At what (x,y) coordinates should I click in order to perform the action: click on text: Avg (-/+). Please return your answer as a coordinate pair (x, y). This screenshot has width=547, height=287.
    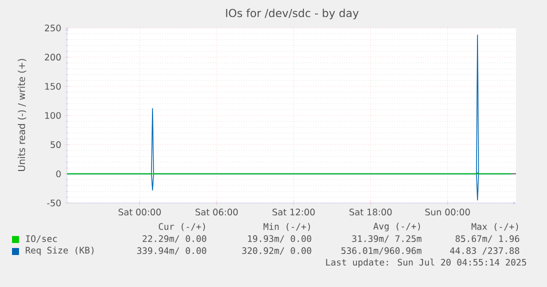
    Looking at the image, I should click on (396, 227).